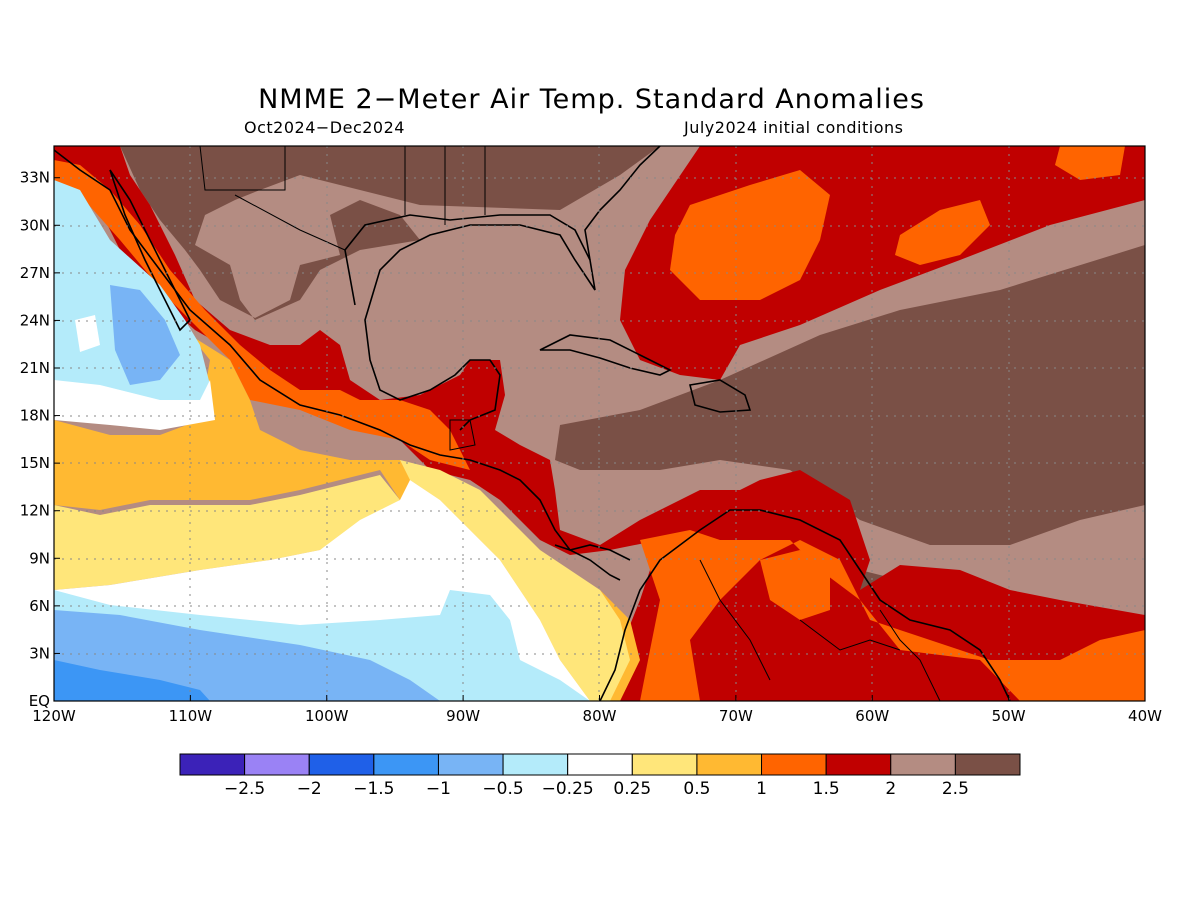 This screenshot has width=1200, height=900. What do you see at coordinates (35, 273) in the screenshot?
I see `lat-tick-label: 27N` at bounding box center [35, 273].